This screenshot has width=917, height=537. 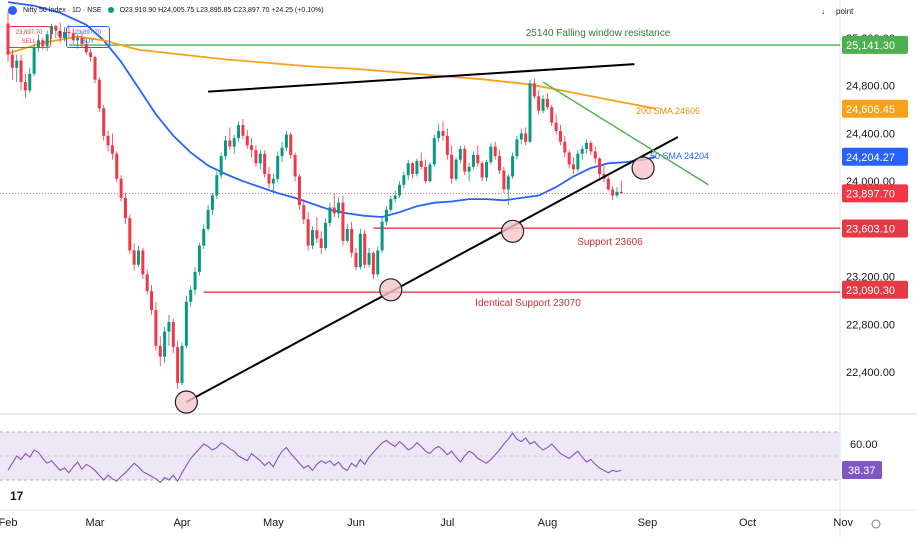 I want to click on sell-price: 23,897.70, so click(x=29, y=33).